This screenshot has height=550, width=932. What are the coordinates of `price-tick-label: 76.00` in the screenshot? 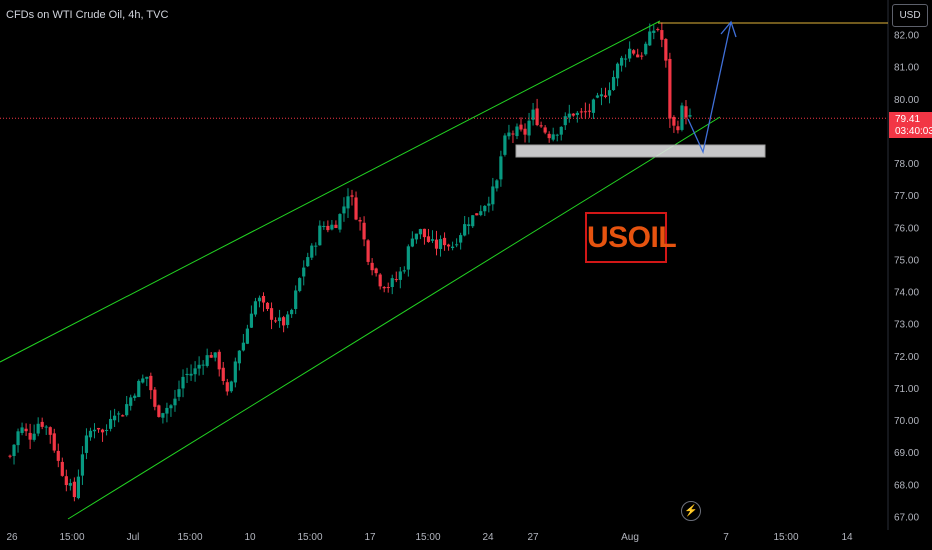 It's located at (906, 228).